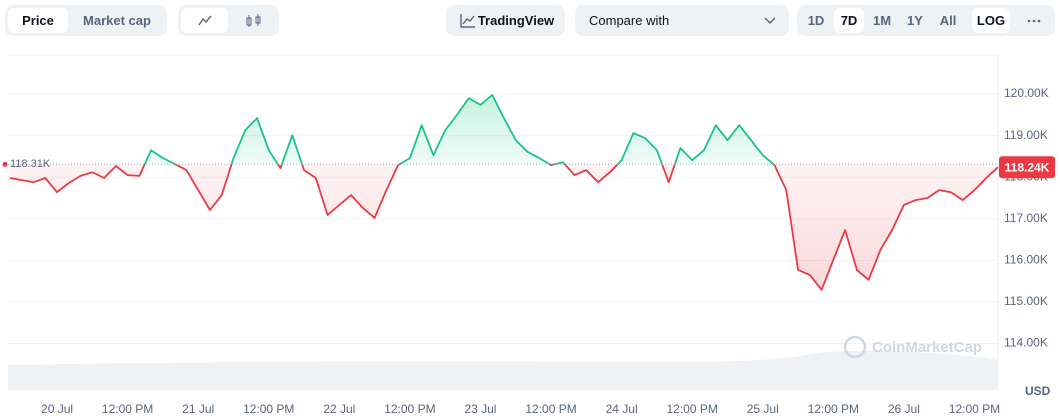 This screenshot has width=1060, height=418. I want to click on range-button: 1D, so click(816, 20).